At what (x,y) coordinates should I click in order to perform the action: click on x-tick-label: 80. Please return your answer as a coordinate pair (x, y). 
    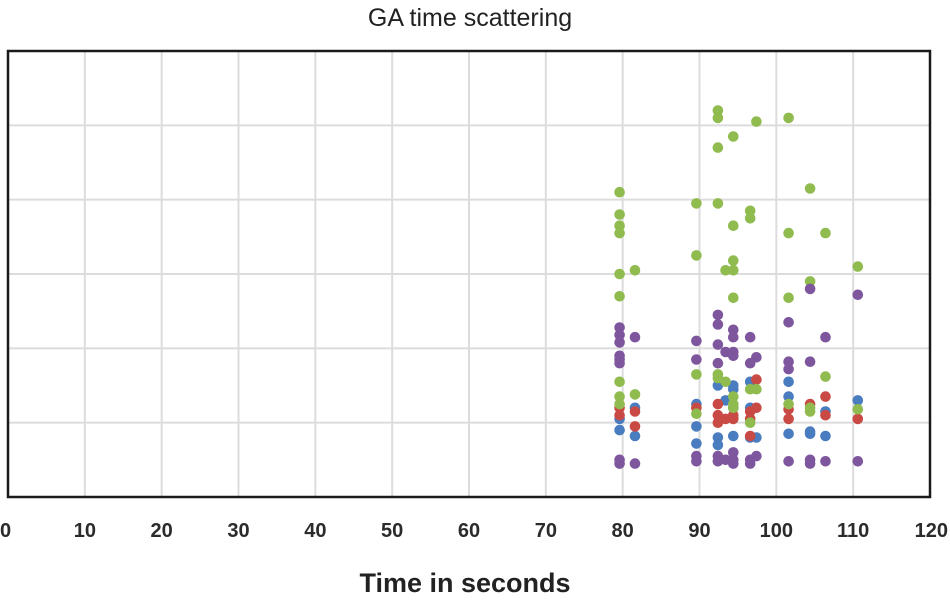
    Looking at the image, I should click on (623, 531).